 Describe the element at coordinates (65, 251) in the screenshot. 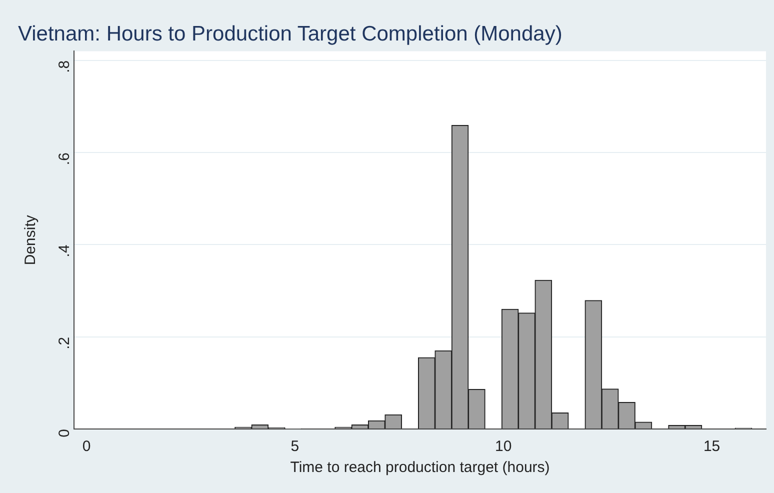

I see `y-tick-label: .4` at that location.